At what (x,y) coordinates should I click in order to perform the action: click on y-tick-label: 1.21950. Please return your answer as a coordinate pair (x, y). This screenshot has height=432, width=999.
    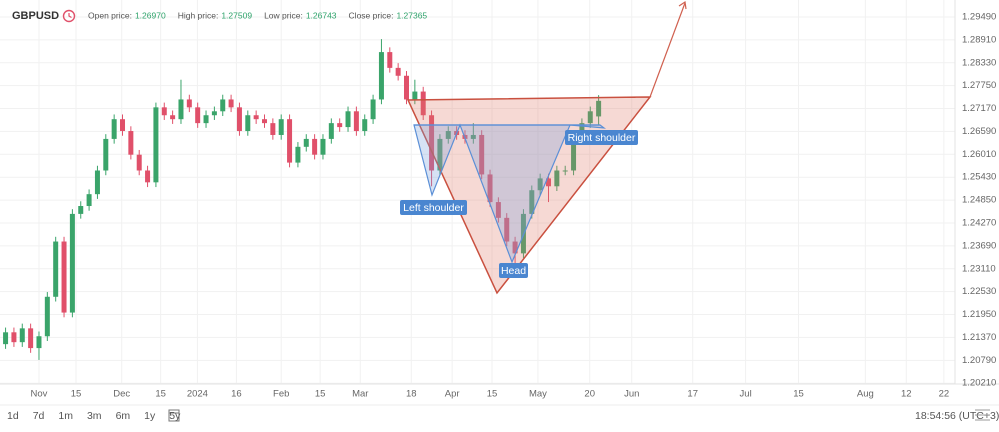
    Looking at the image, I should click on (979, 314).